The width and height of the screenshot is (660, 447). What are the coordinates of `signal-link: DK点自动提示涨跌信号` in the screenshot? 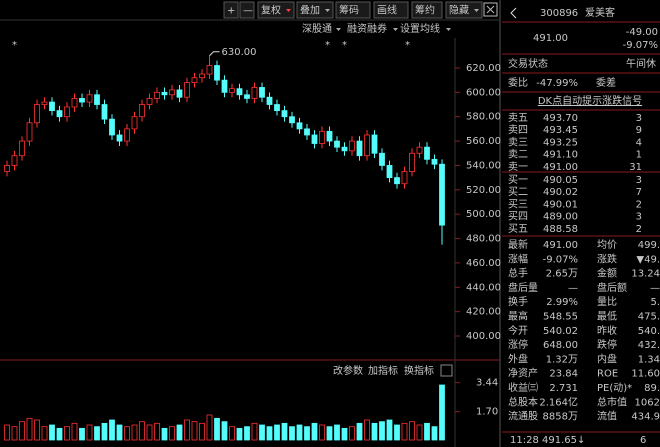 It's located at (590, 100).